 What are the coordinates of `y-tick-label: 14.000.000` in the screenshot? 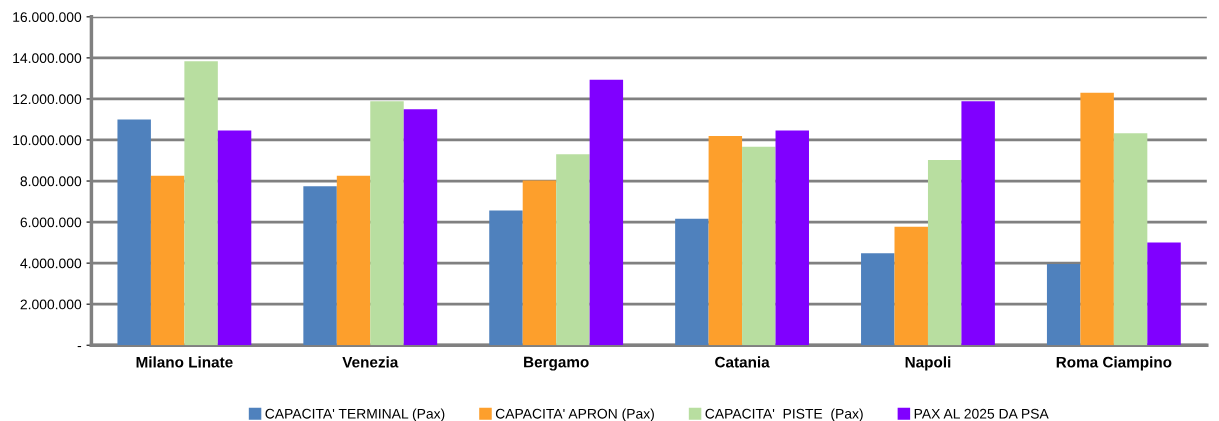 It's located at (47, 58).